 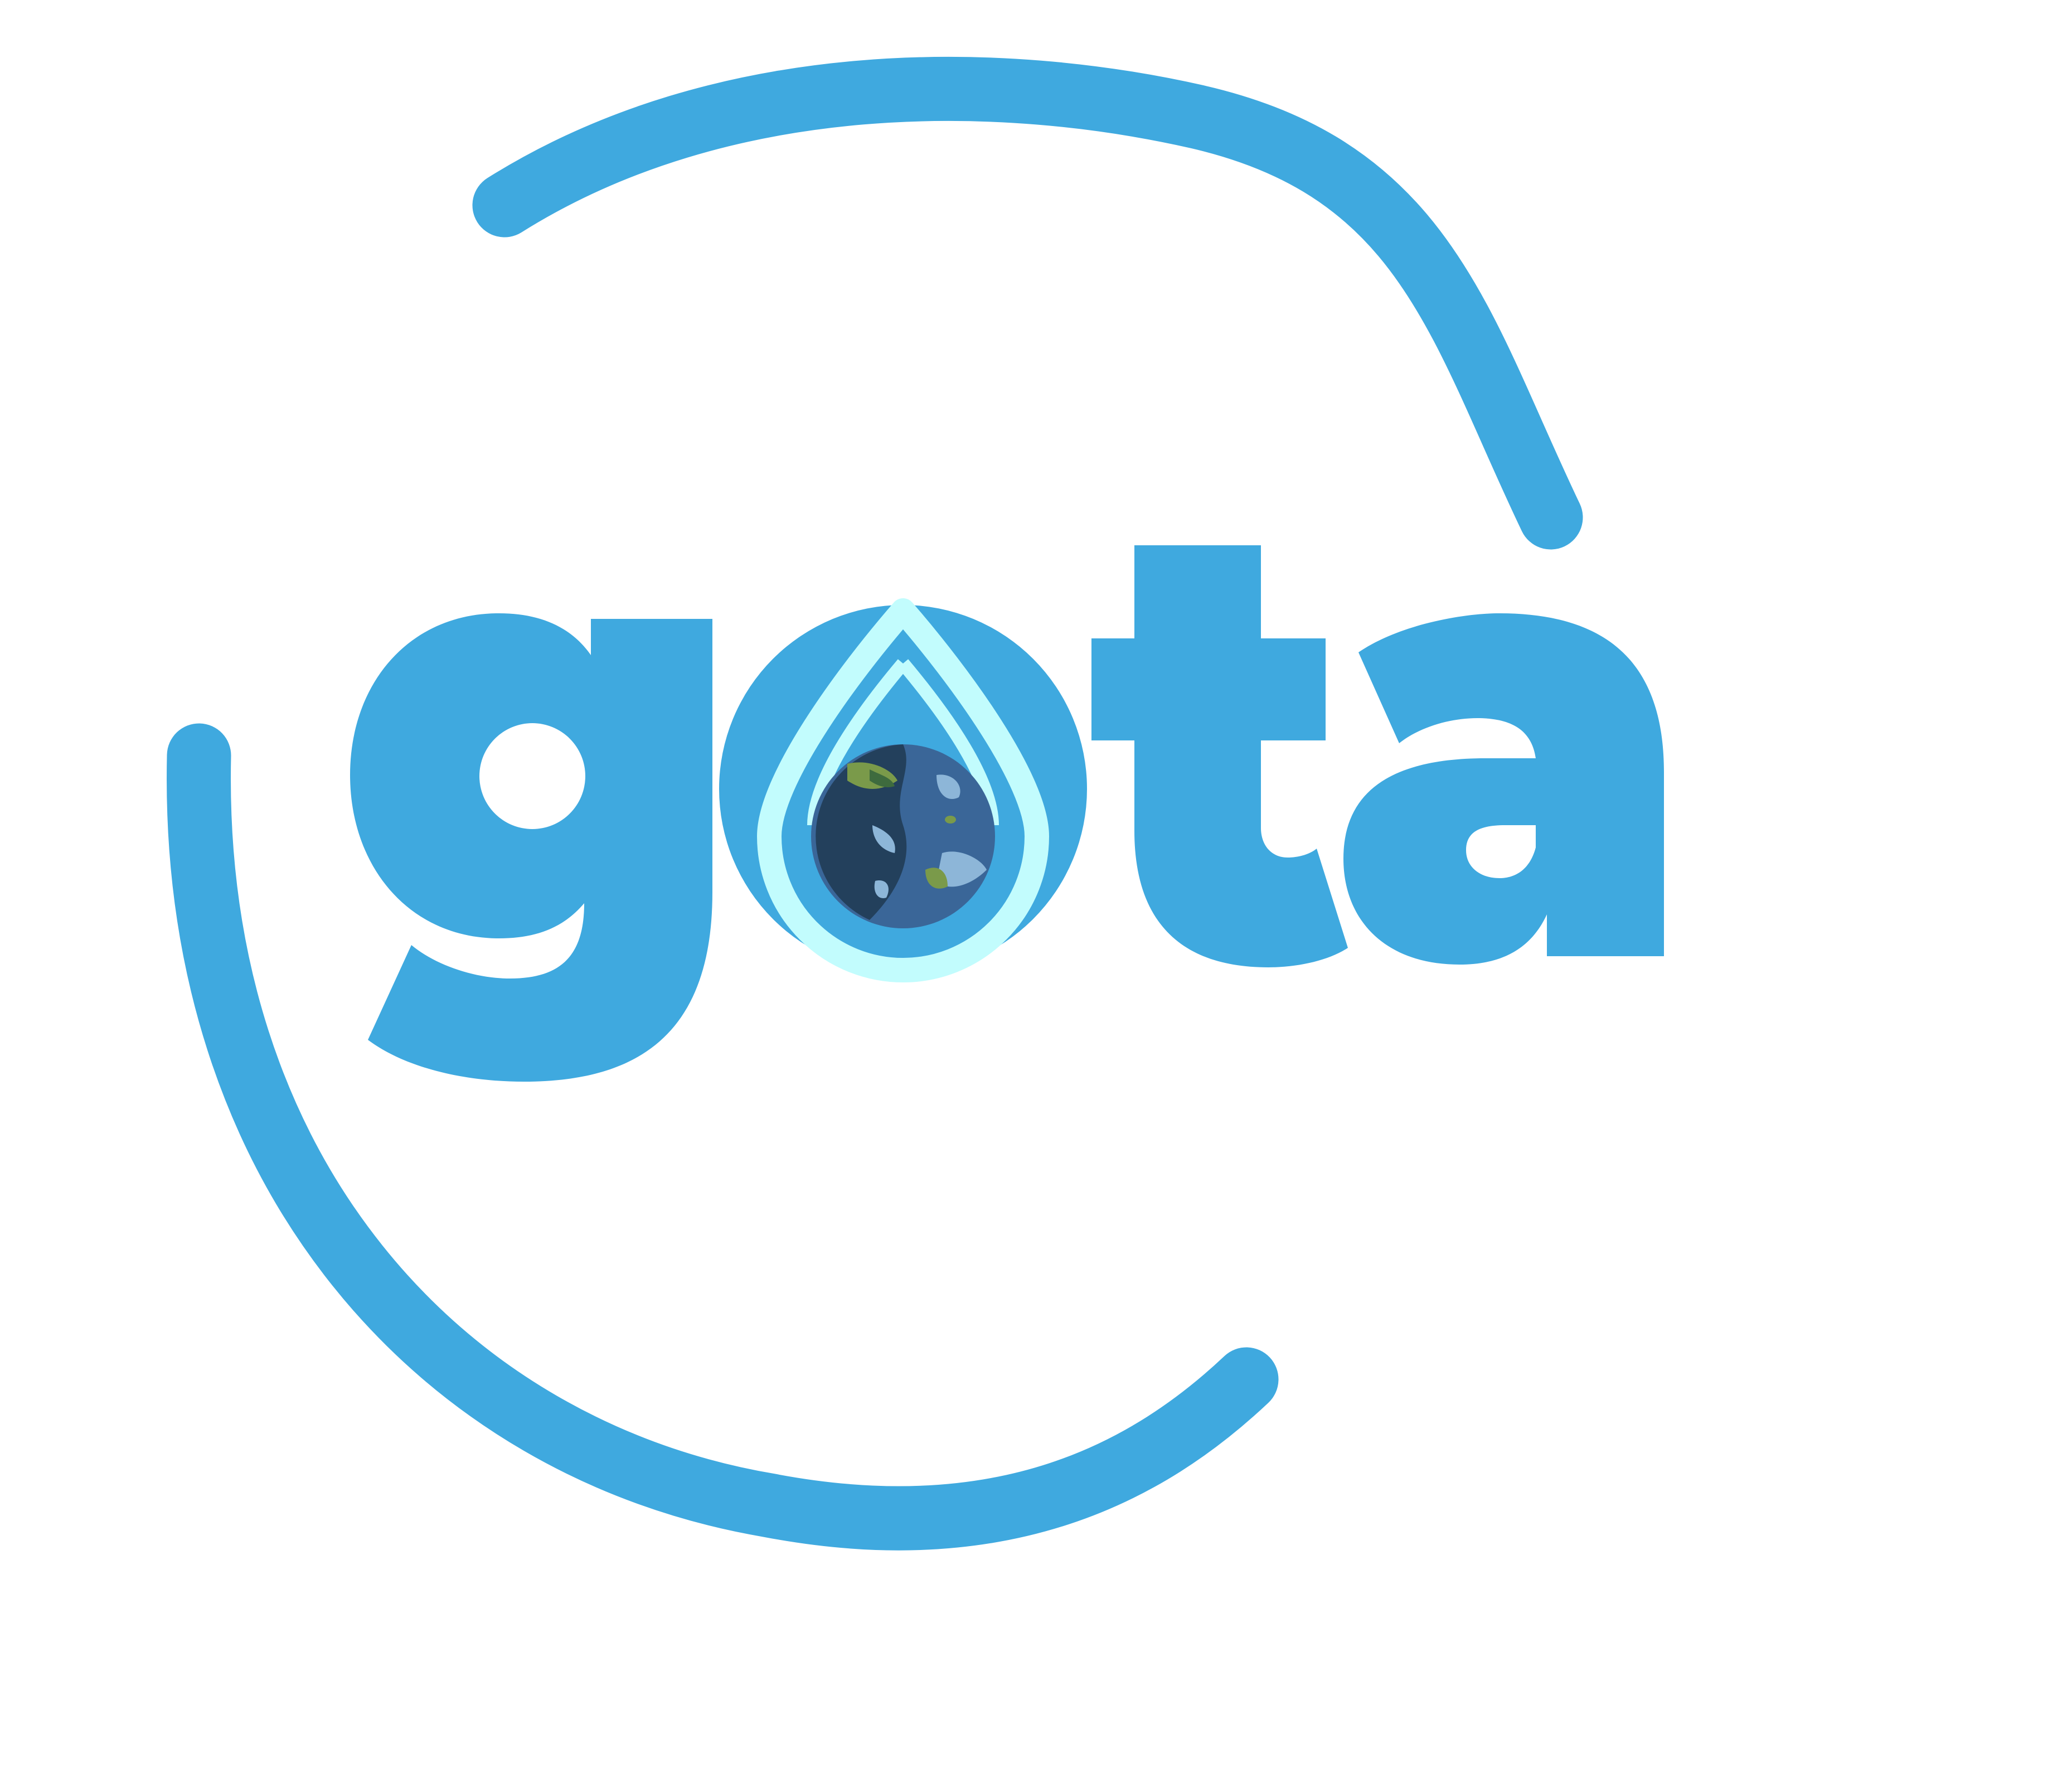 I want to click on letter-o-water-drop, so click(x=903, y=790).